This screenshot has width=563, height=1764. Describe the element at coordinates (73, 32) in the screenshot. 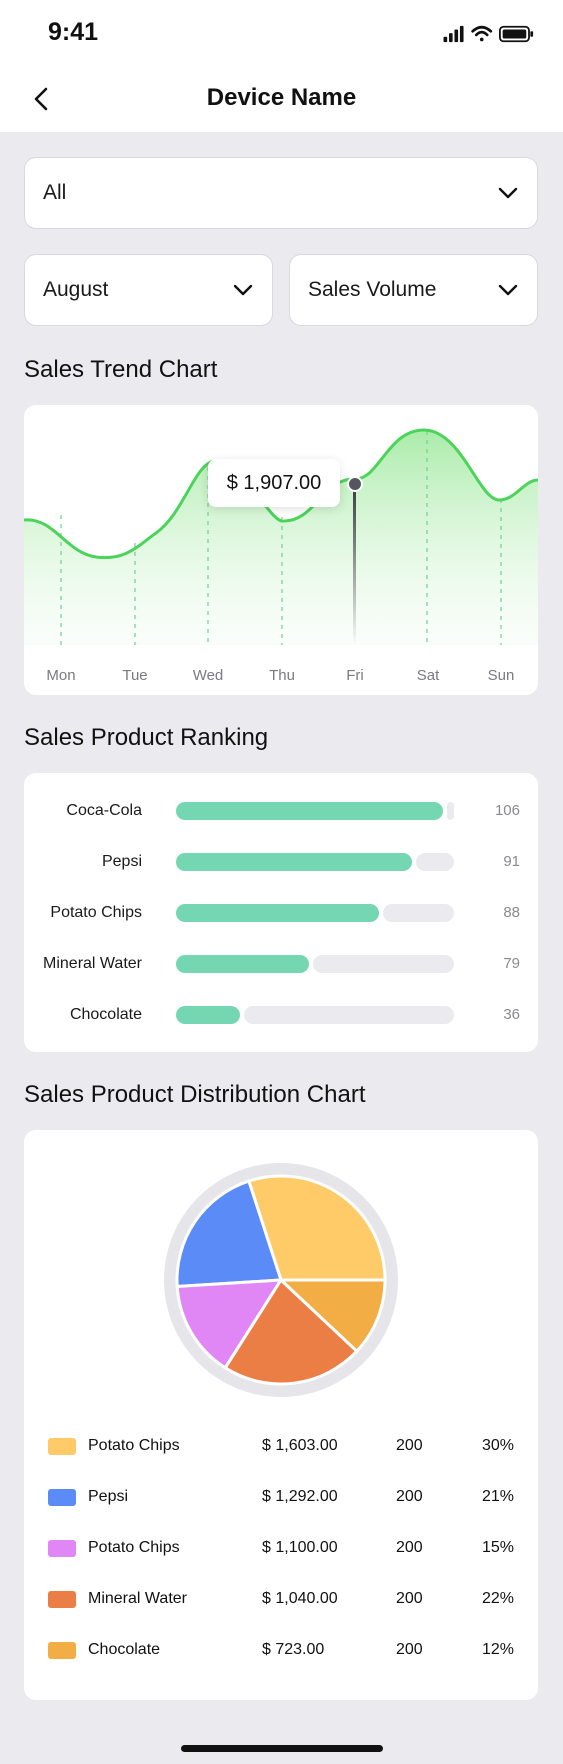

I see `status-time: 9:41` at that location.